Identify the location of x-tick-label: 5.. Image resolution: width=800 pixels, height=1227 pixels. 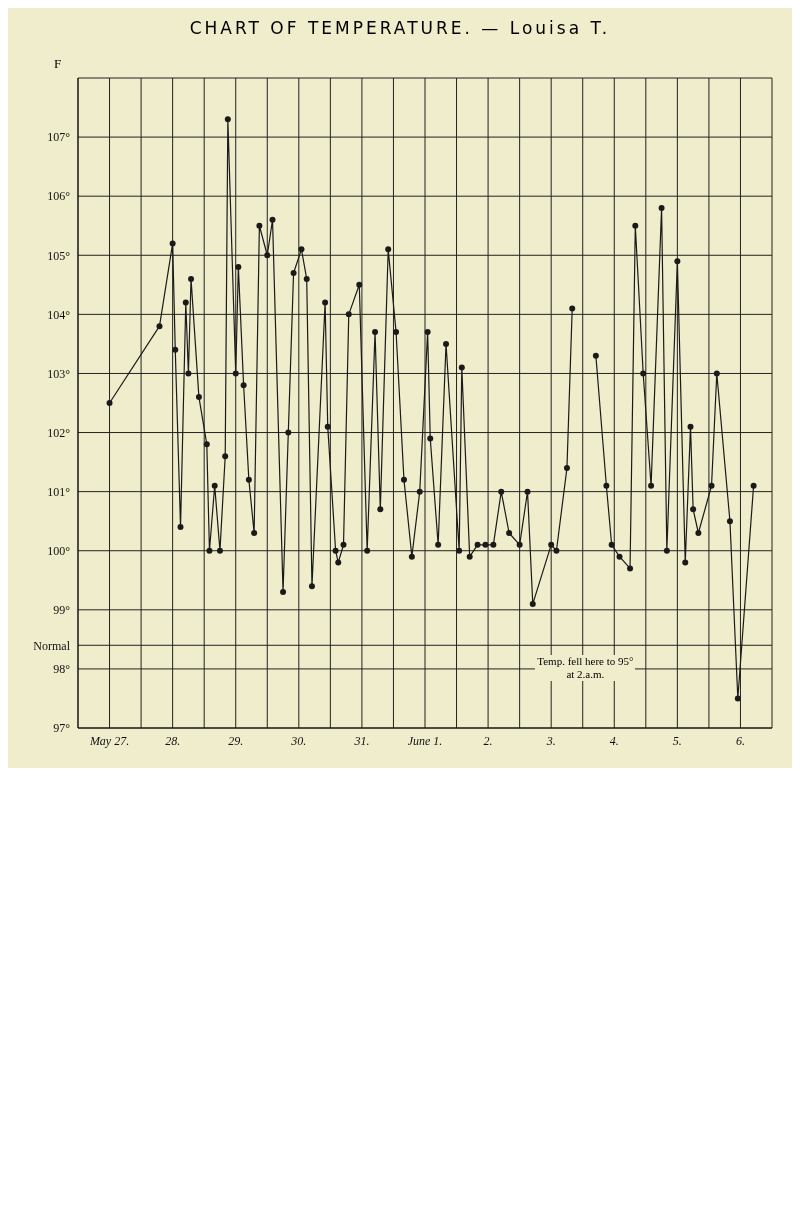
(677, 740).